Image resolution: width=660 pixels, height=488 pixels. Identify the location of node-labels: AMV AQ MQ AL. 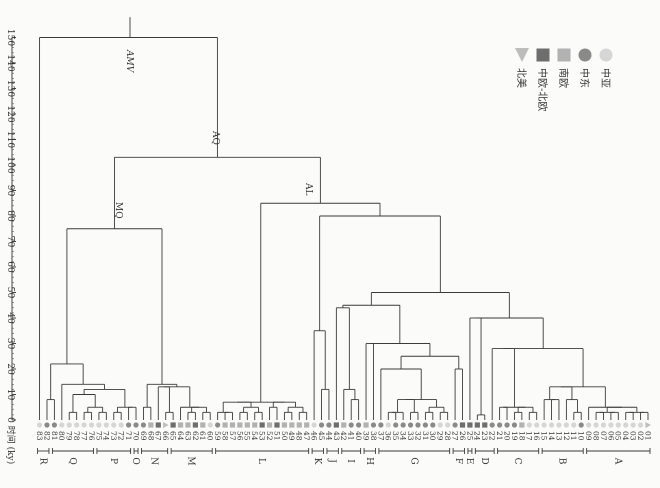
(213, 134).